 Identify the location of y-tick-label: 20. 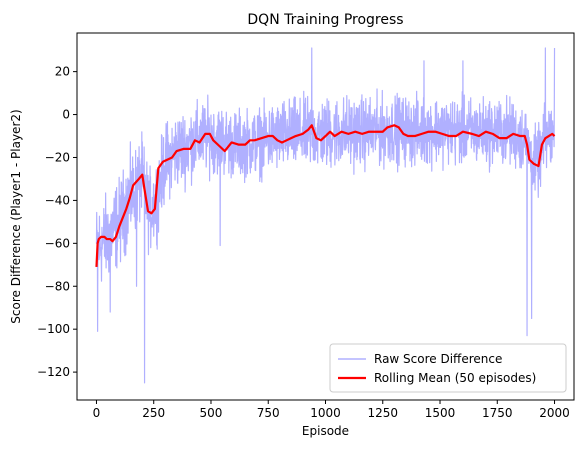
(62, 72).